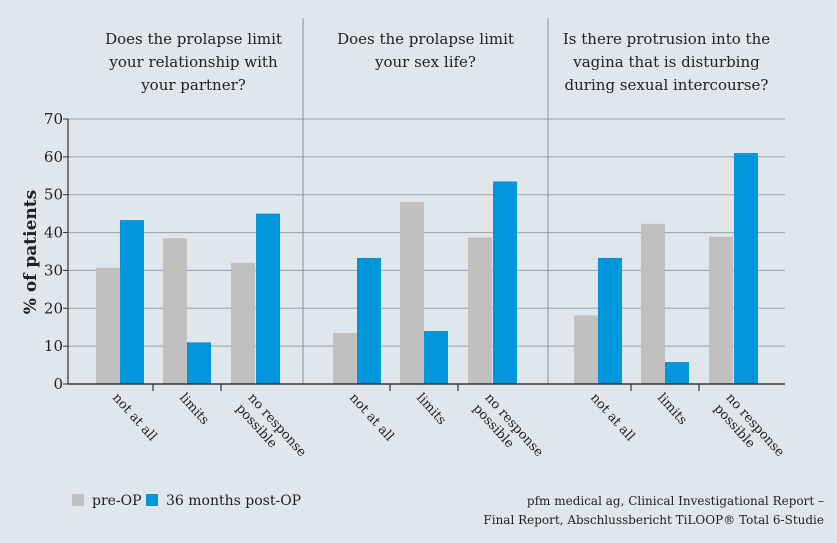  Describe the element at coordinates (53, 233) in the screenshot. I see `y-tick-label: 40` at that location.